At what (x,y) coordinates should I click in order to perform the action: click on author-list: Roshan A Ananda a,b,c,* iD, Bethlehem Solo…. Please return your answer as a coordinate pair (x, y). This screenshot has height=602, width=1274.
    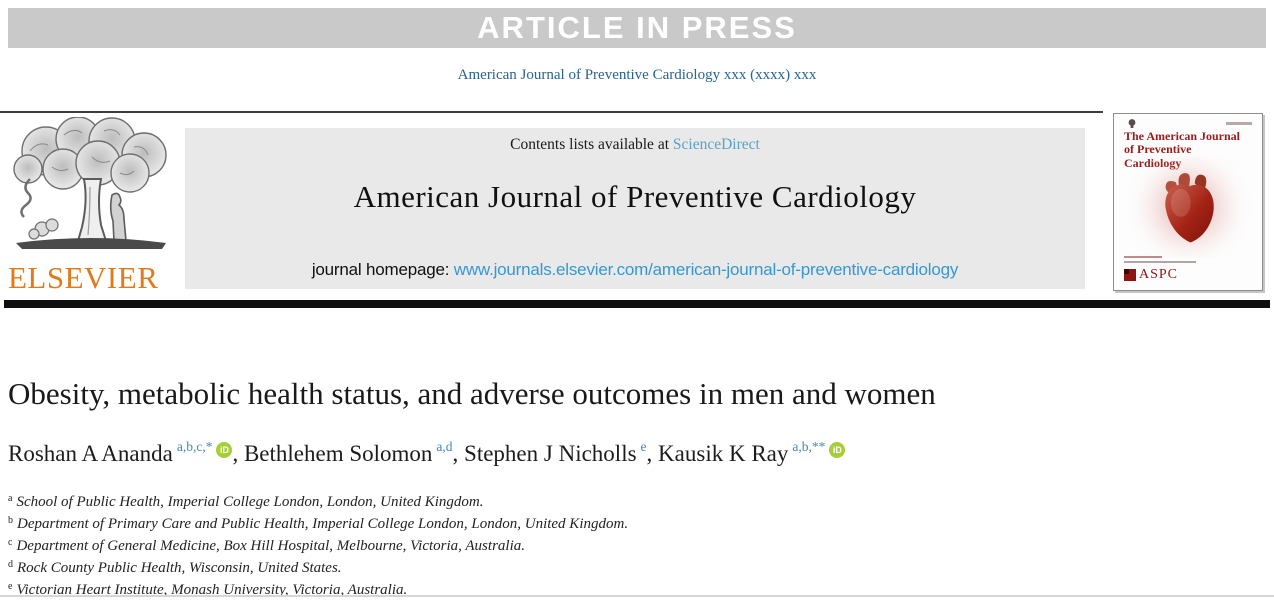
    Looking at the image, I should click on (608, 453).